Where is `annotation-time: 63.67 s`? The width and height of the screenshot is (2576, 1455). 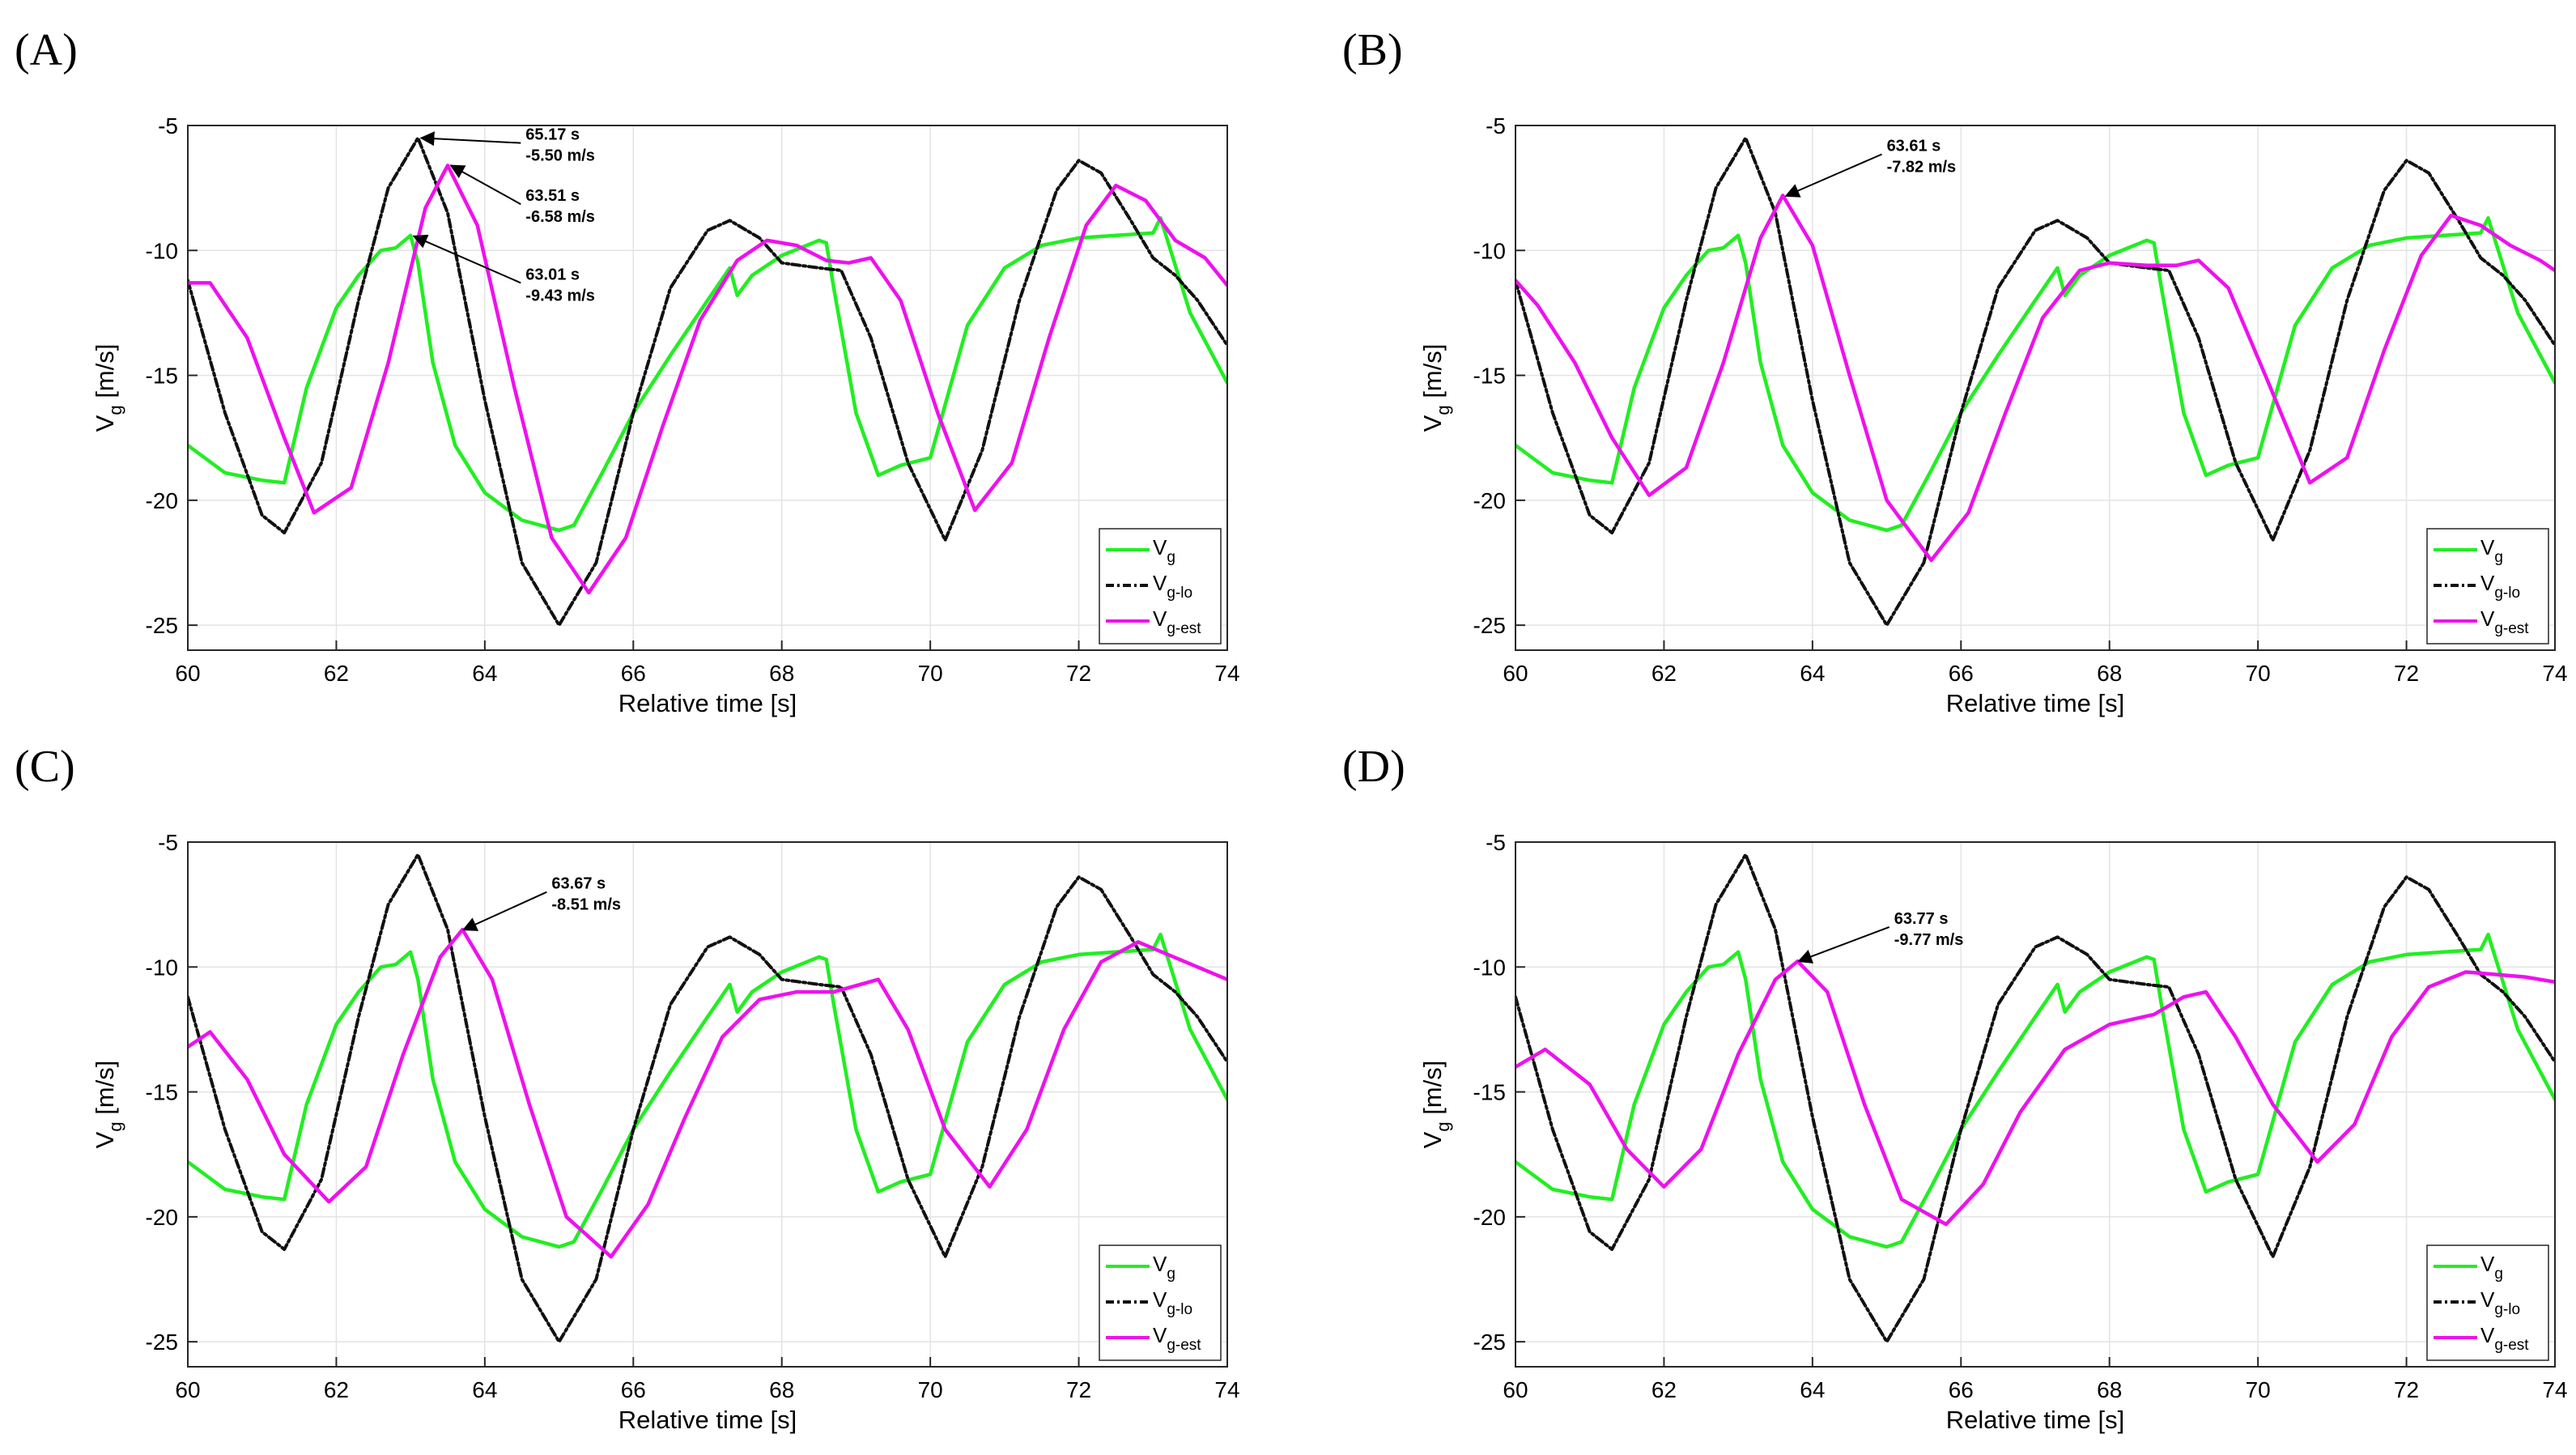
annotation-time: 63.67 s is located at coordinates (578, 884).